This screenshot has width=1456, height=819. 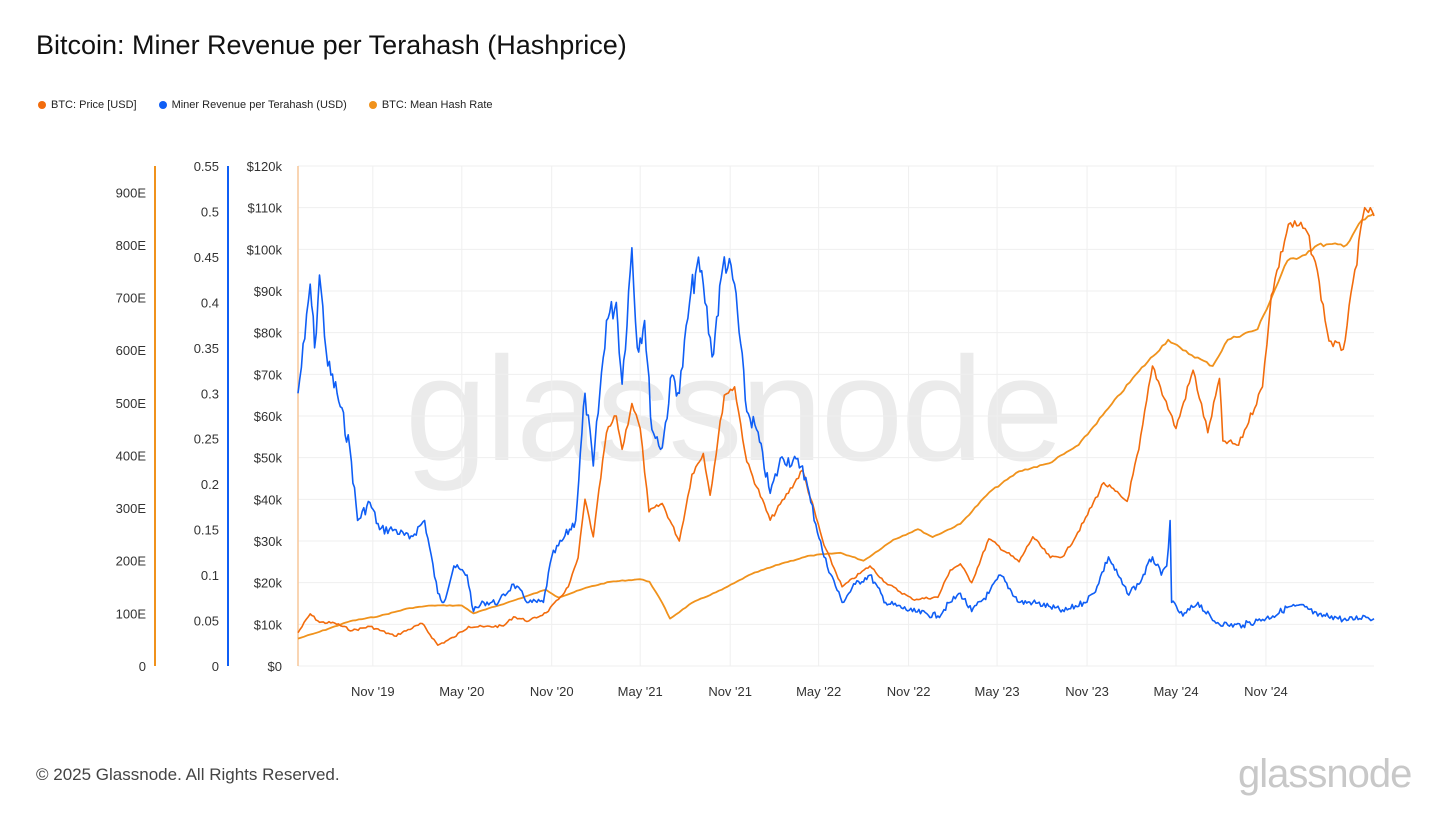 I want to click on price-tick-label: $40k, so click(x=268, y=499).